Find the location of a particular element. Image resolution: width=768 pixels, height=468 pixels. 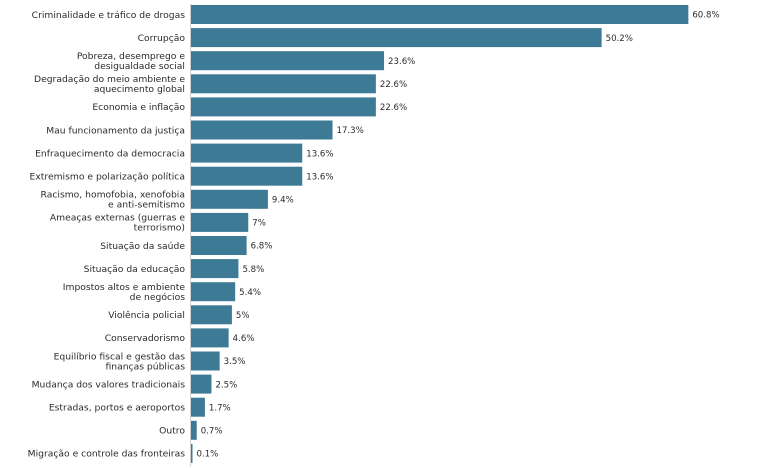

value-label: 2.5% is located at coordinates (226, 385).